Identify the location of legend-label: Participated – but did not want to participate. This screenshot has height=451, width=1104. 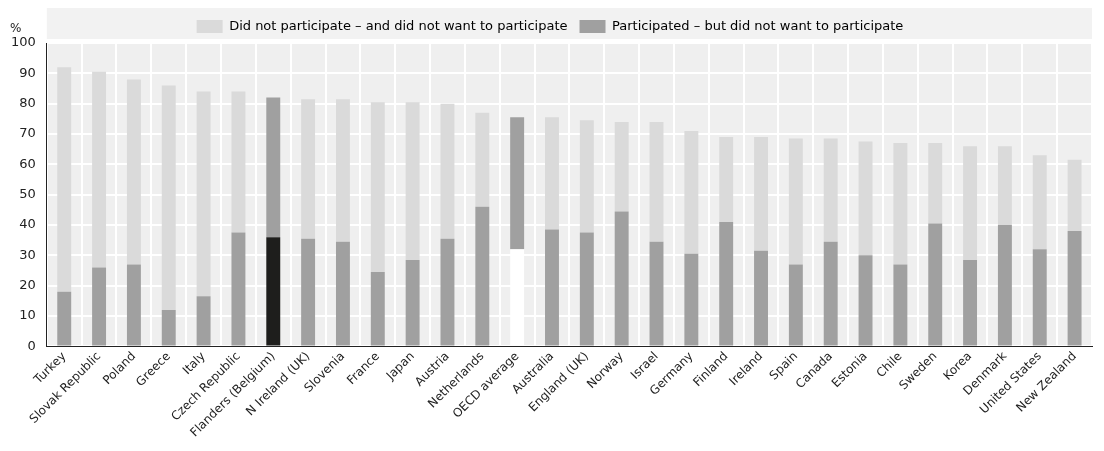
(758, 25).